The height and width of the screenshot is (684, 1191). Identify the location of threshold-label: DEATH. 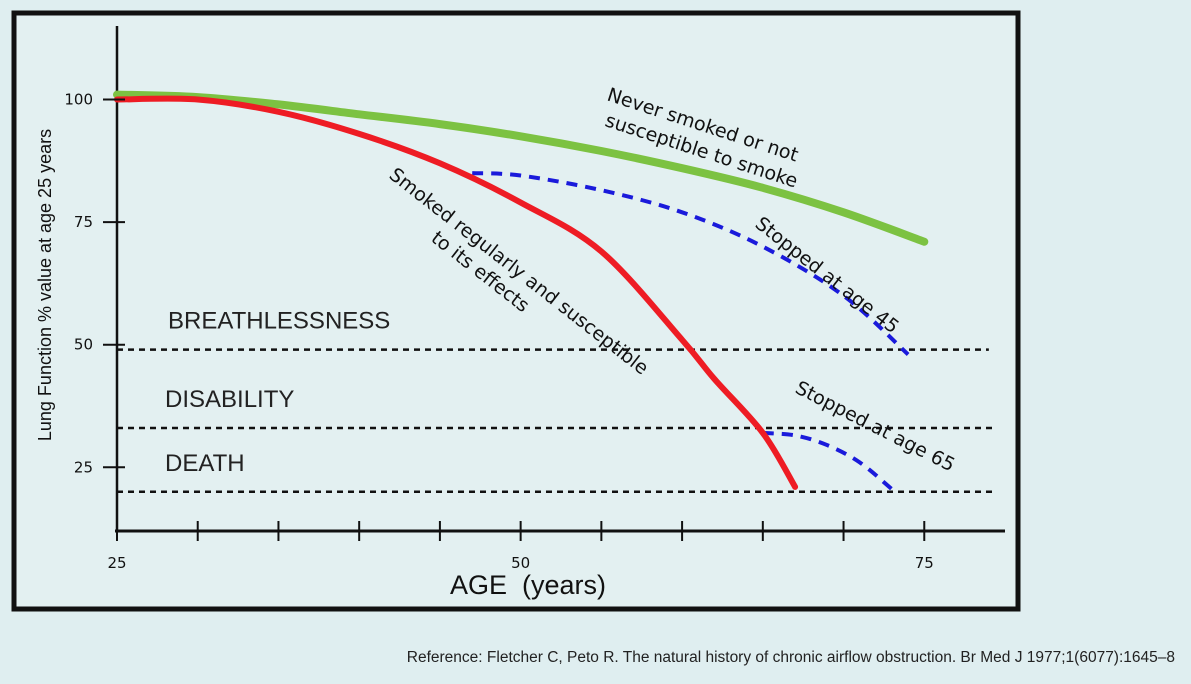
(205, 463).